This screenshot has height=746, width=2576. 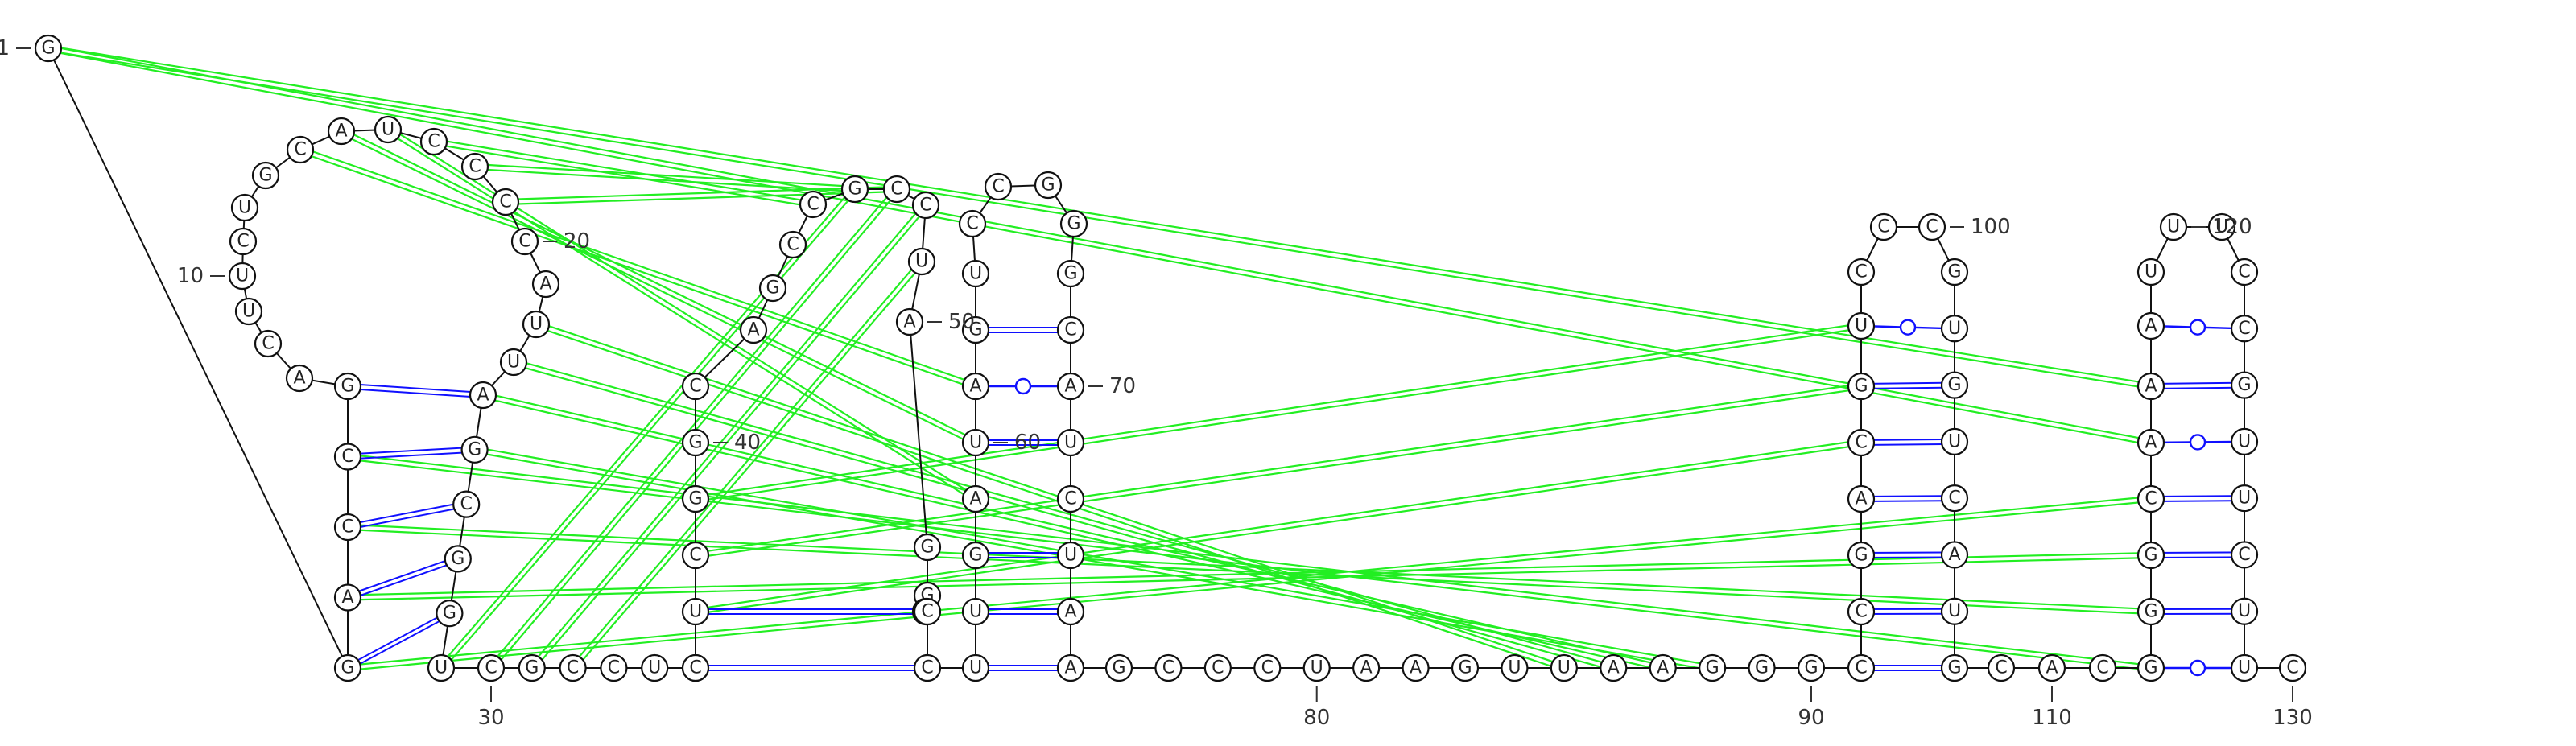 I want to click on nucleotide-122: C, so click(x=2244, y=272).